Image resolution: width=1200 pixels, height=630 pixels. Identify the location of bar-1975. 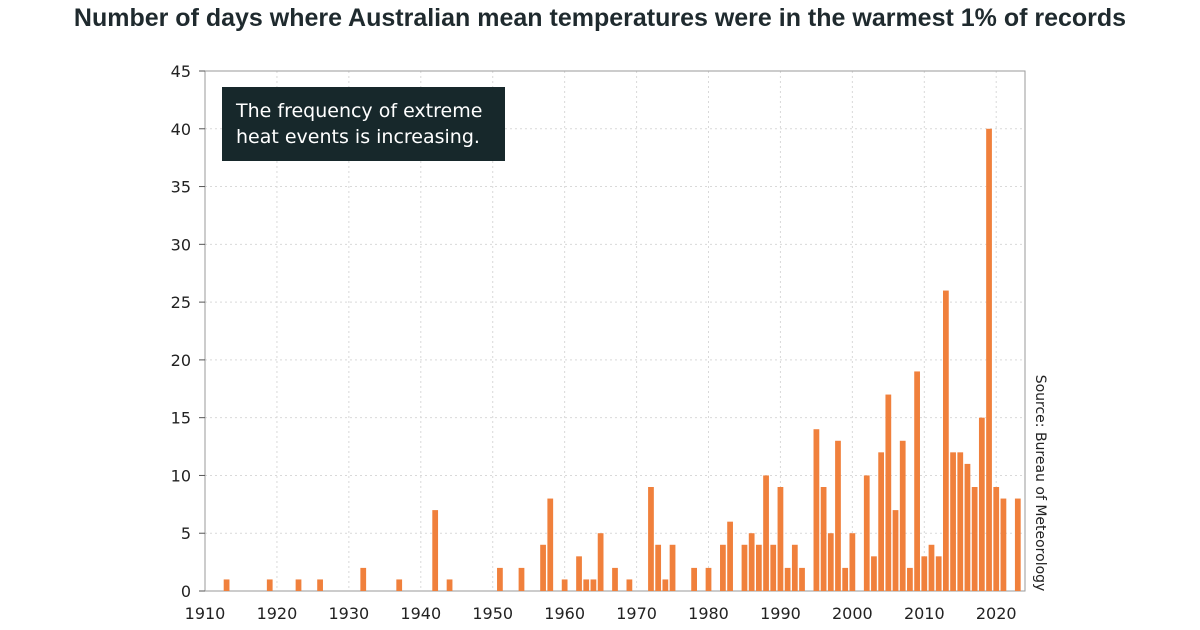
(672, 567).